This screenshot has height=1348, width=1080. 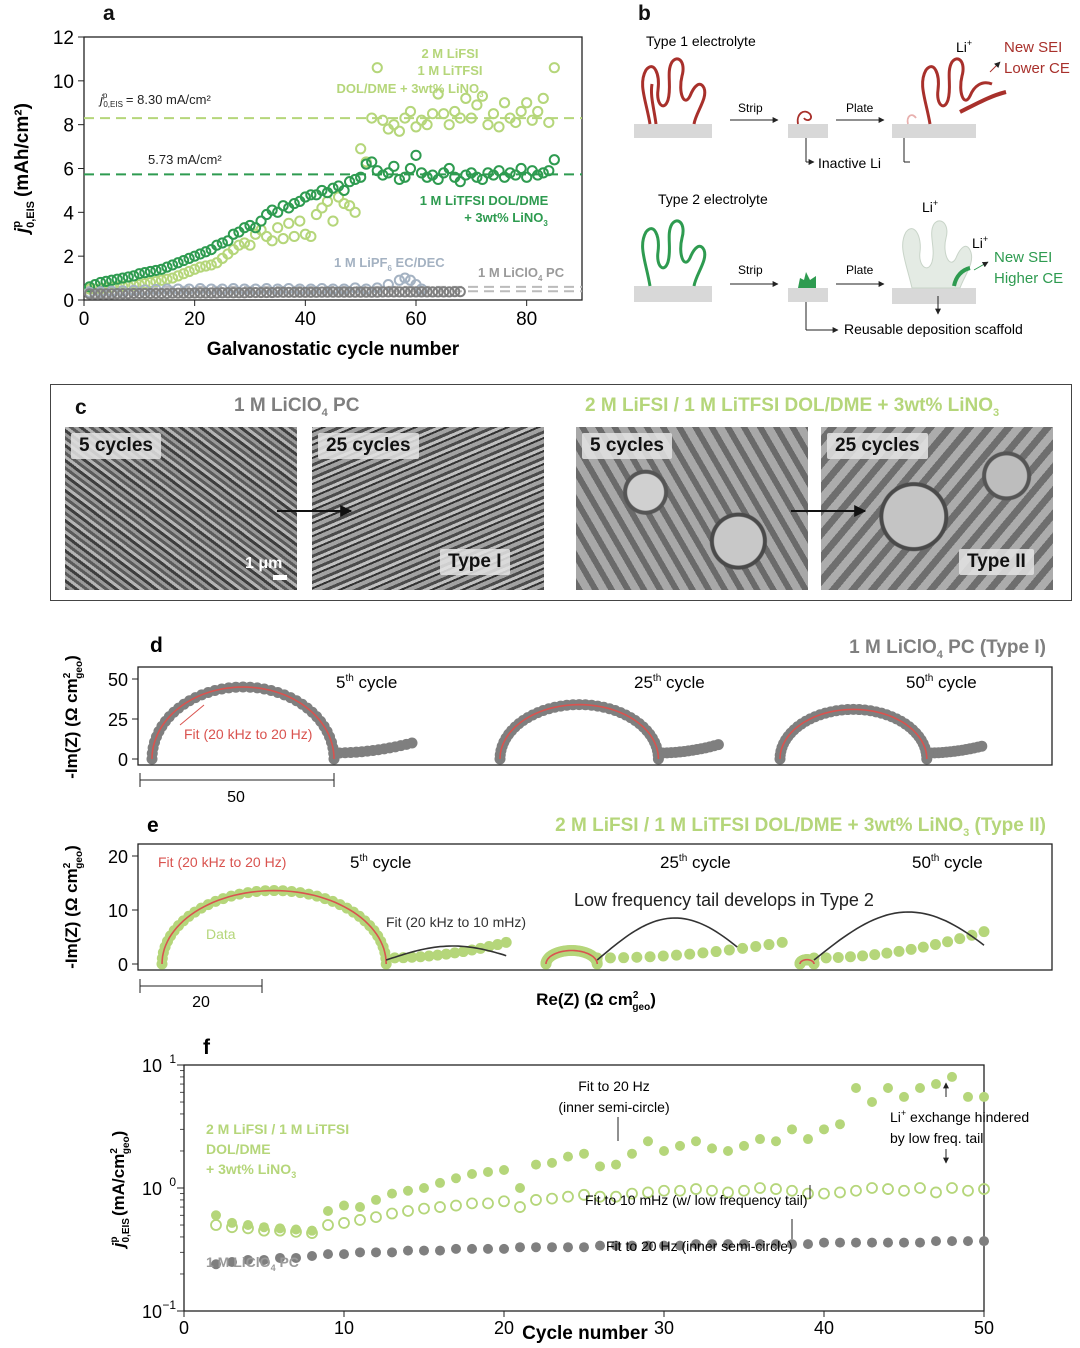 I want to click on chart-f-xtick-label-2: 20, so click(x=504, y=1328).